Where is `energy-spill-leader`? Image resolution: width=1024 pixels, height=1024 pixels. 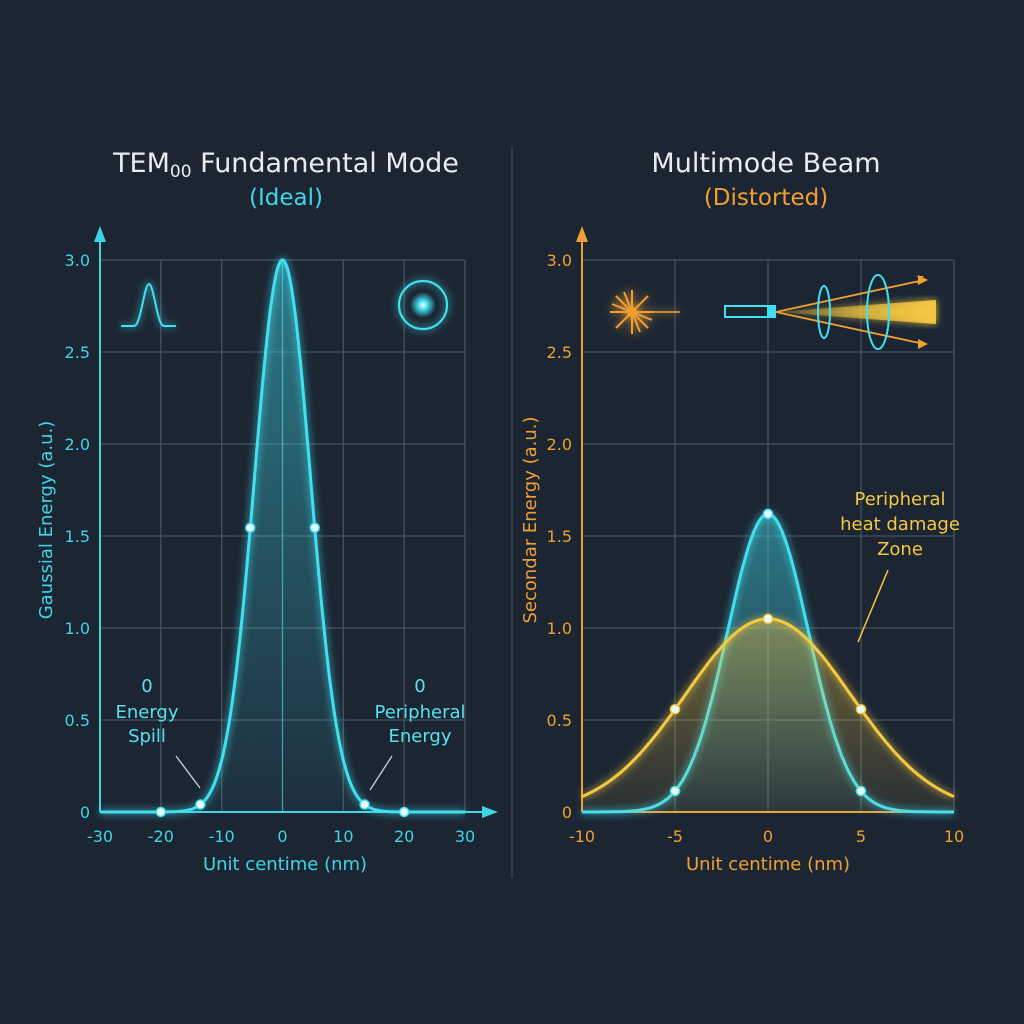 energy-spill-leader is located at coordinates (188, 772).